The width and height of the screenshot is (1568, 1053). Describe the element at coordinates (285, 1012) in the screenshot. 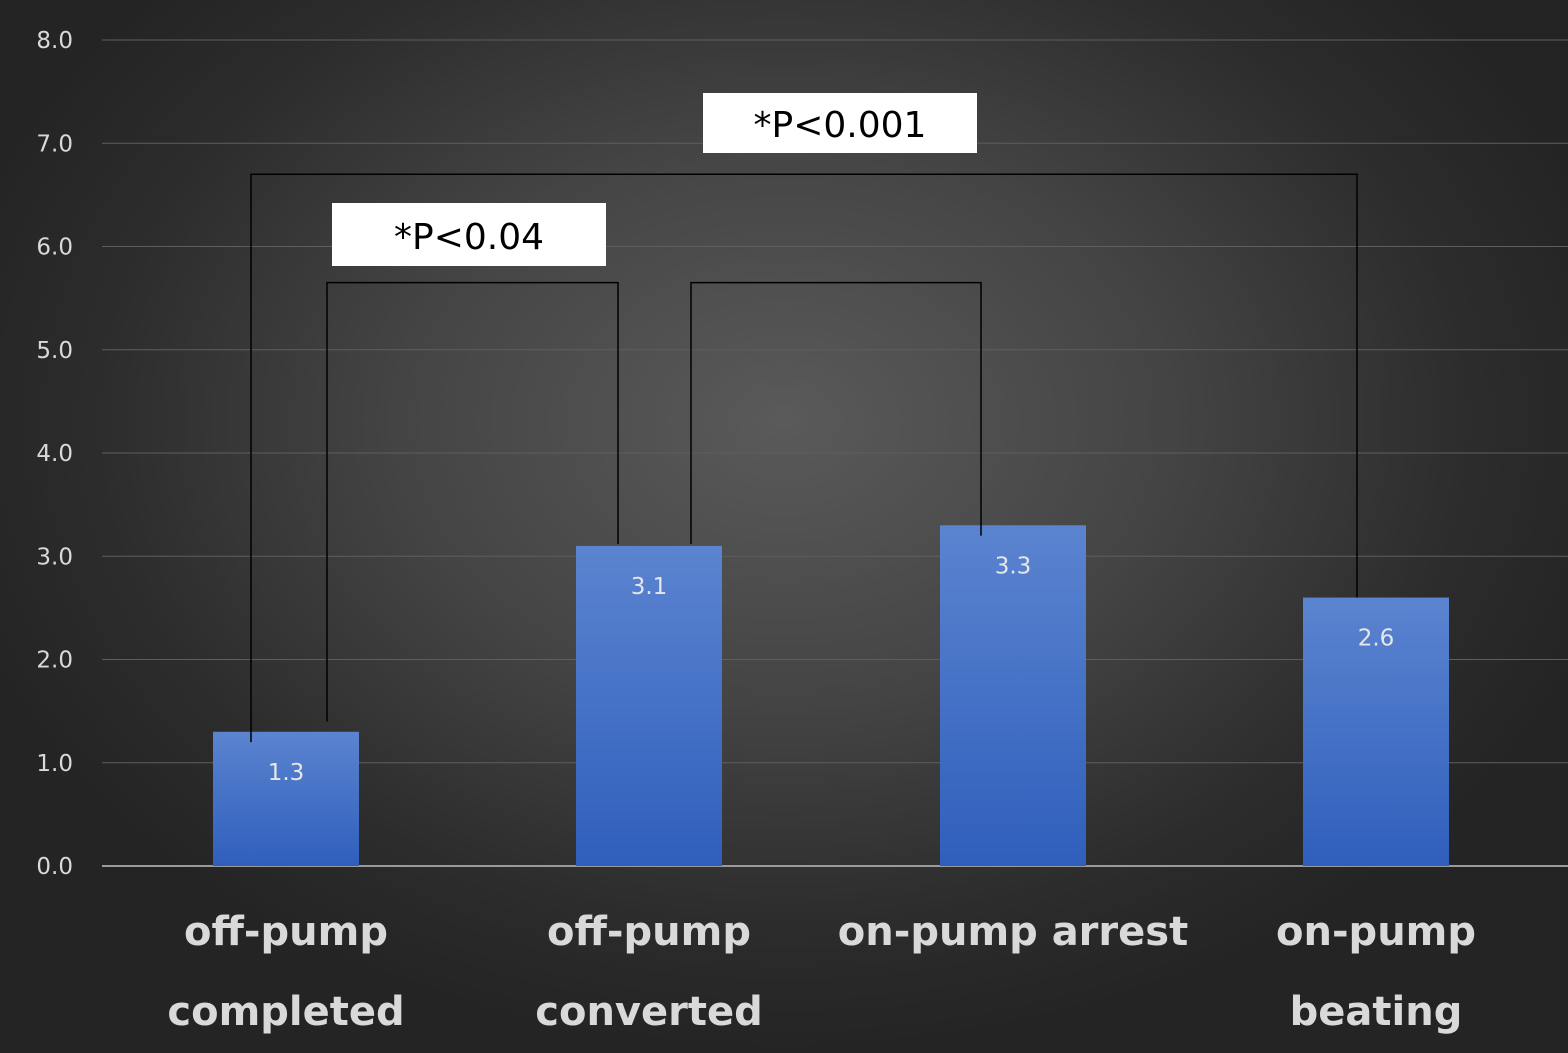

I see `category-label: completed` at that location.